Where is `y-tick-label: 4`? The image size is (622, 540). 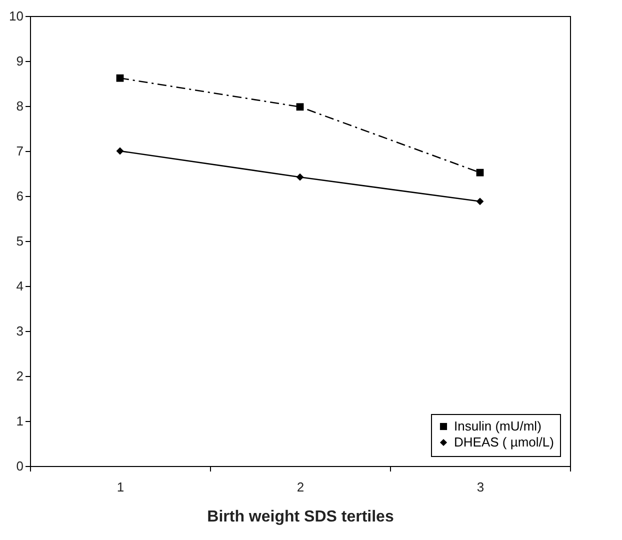 y-tick-label: 4 is located at coordinates (20, 286).